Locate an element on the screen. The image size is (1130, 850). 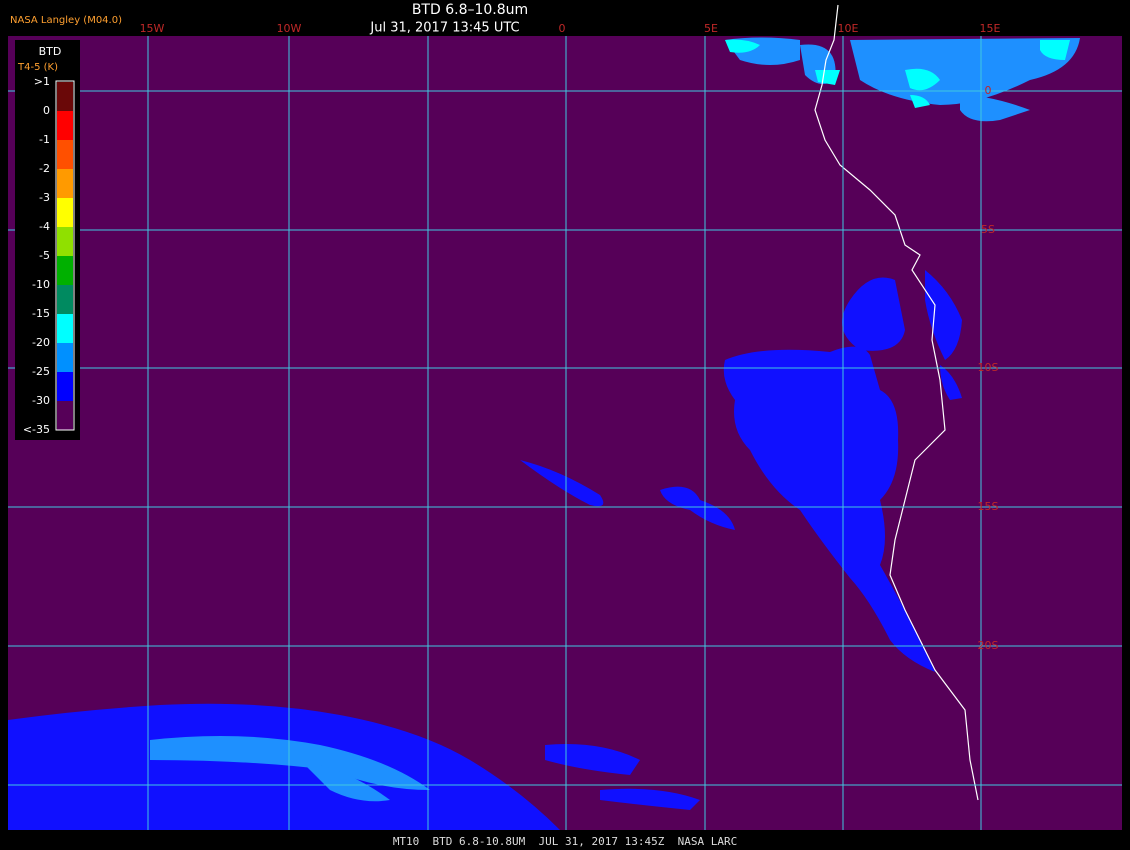
longitude-label: 5E is located at coordinates (711, 28).